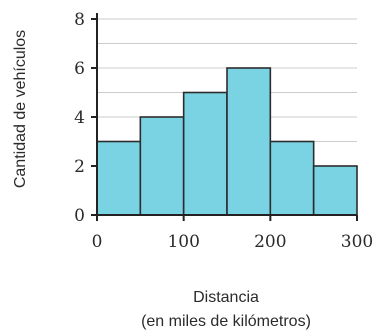 The image size is (375, 334). Describe the element at coordinates (183, 242) in the screenshot. I see `x-tick-label-100: 100` at that location.